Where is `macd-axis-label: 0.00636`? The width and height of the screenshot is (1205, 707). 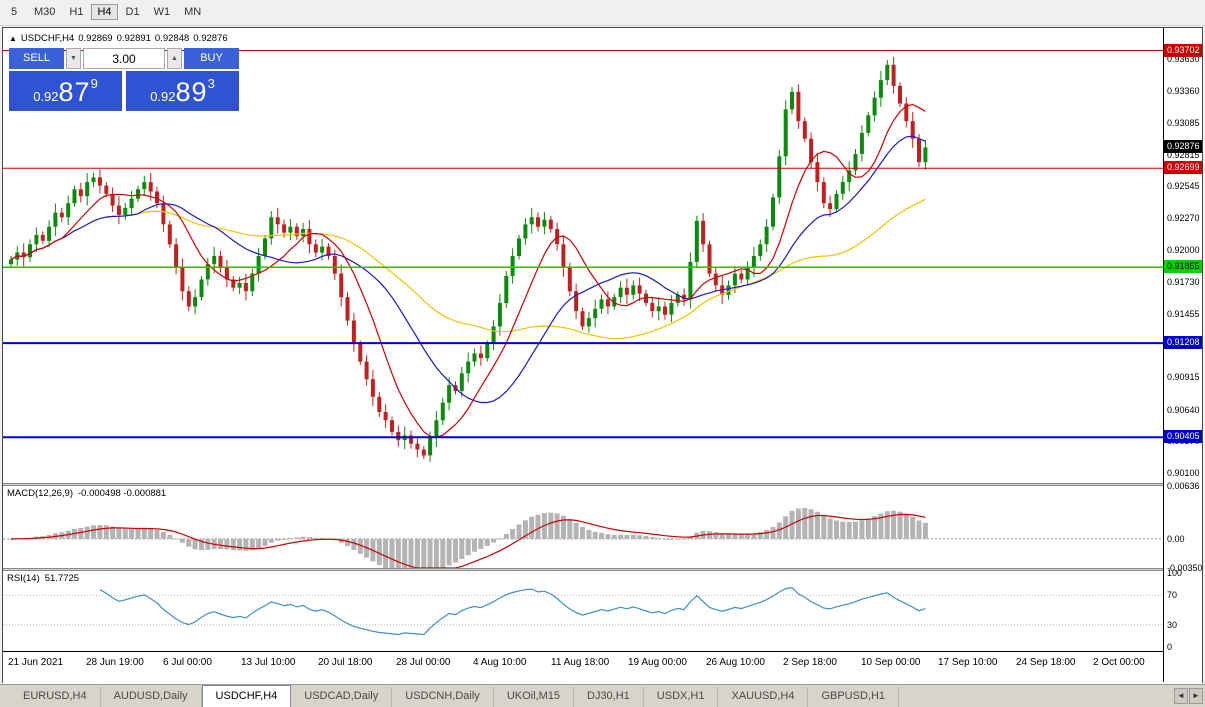
macd-axis-label: 0.00636 is located at coordinates (1183, 486).